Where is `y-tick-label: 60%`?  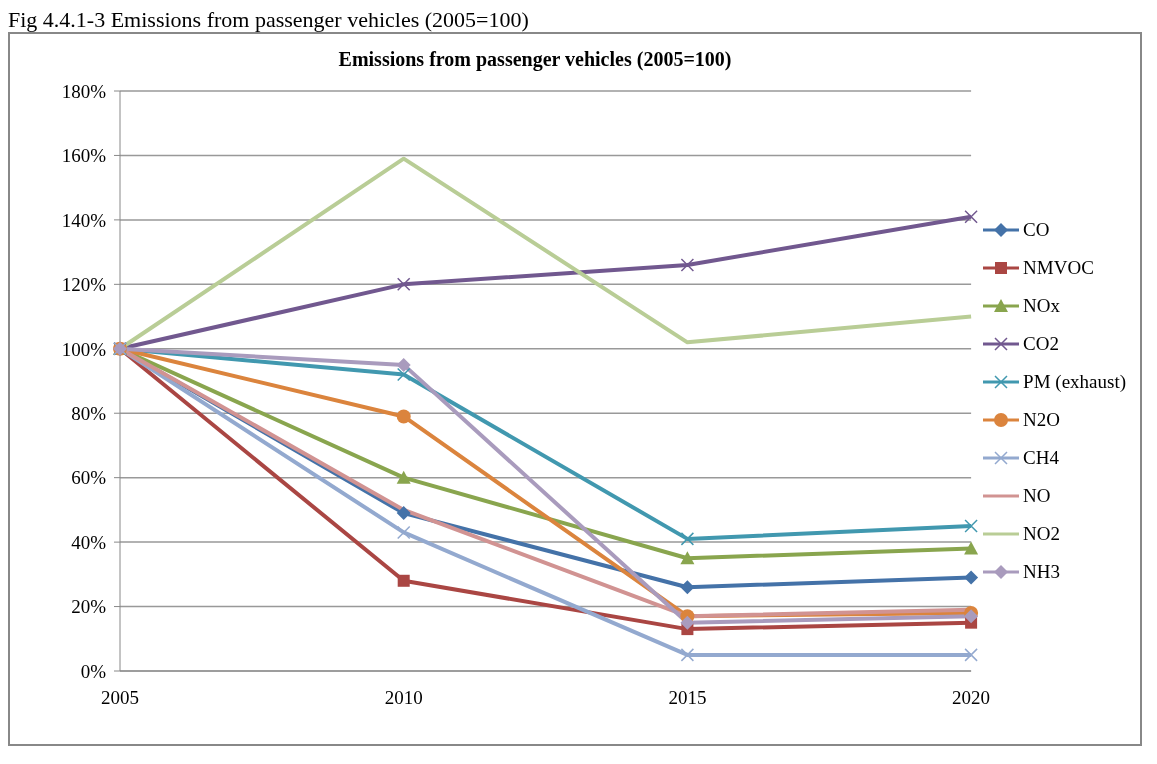 y-tick-label: 60% is located at coordinates (89, 478).